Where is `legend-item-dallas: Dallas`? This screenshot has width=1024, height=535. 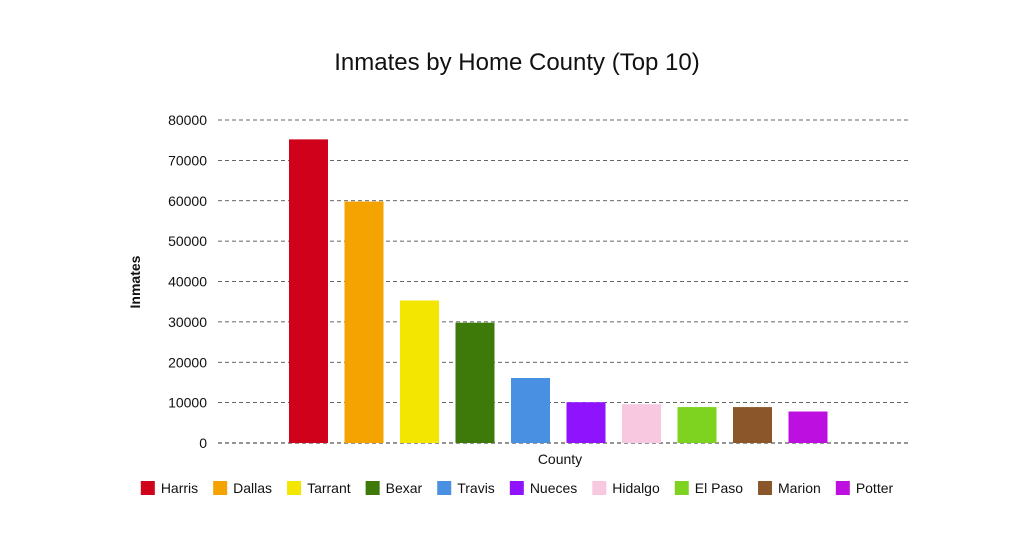
legend-item-dallas: Dallas is located at coordinates (242, 488).